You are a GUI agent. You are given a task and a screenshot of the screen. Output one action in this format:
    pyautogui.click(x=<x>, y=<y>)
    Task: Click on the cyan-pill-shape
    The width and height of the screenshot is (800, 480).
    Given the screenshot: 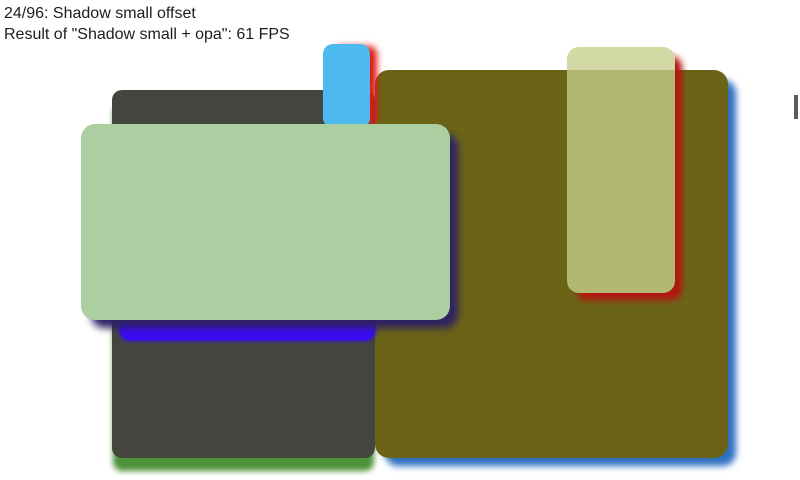 What is the action you would take?
    pyautogui.click(x=346, y=86)
    